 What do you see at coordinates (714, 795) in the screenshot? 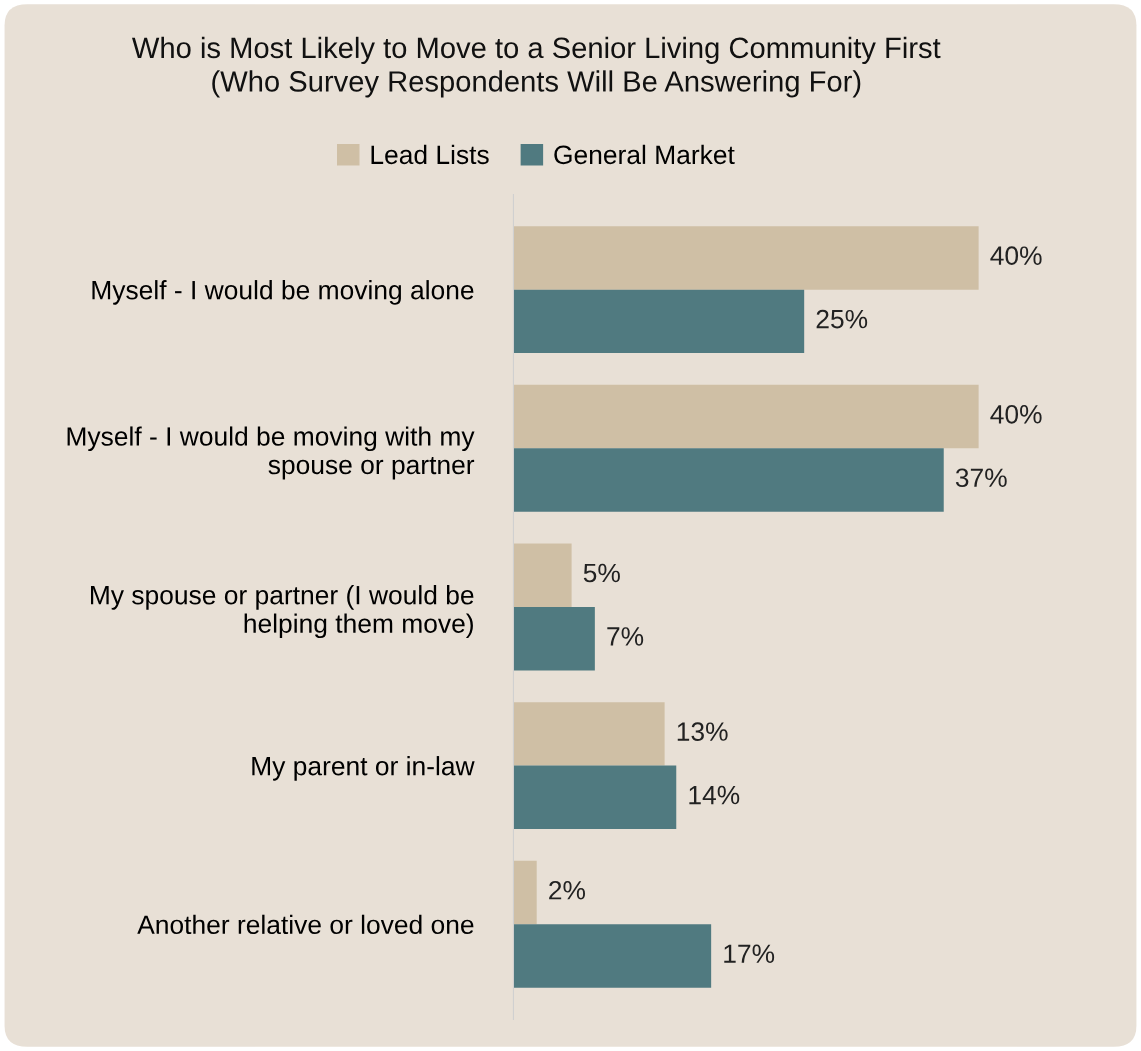
I see `data-label: 14%` at bounding box center [714, 795].